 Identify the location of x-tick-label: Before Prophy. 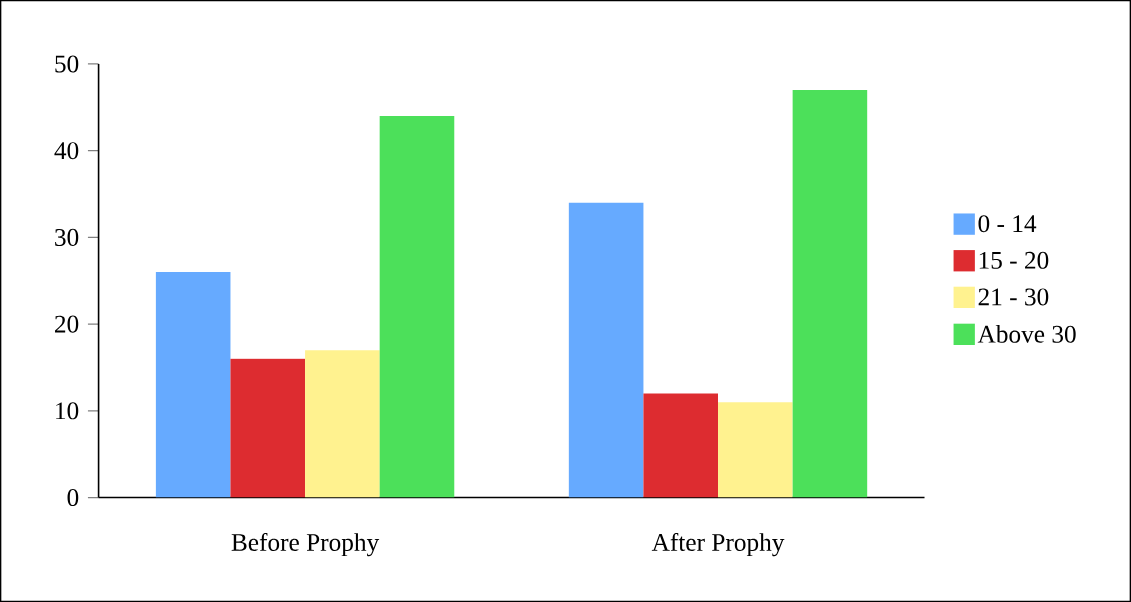
(305, 544).